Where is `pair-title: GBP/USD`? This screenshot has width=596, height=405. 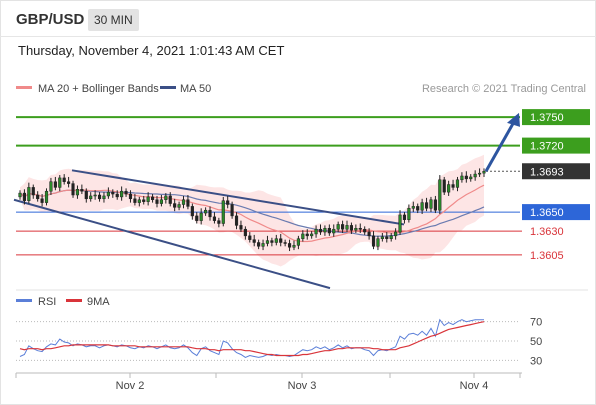 pair-title: GBP/USD is located at coordinates (50, 19).